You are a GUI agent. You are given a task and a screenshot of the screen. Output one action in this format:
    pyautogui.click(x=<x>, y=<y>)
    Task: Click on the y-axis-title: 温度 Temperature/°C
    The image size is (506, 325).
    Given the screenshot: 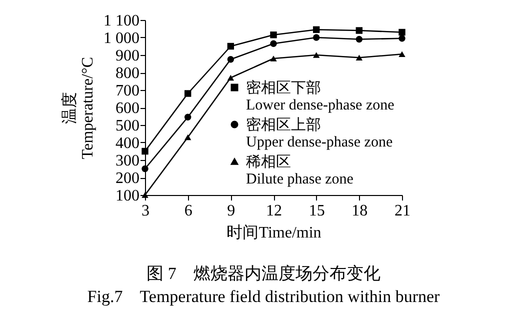 What is the action you would take?
    pyautogui.click(x=78, y=108)
    